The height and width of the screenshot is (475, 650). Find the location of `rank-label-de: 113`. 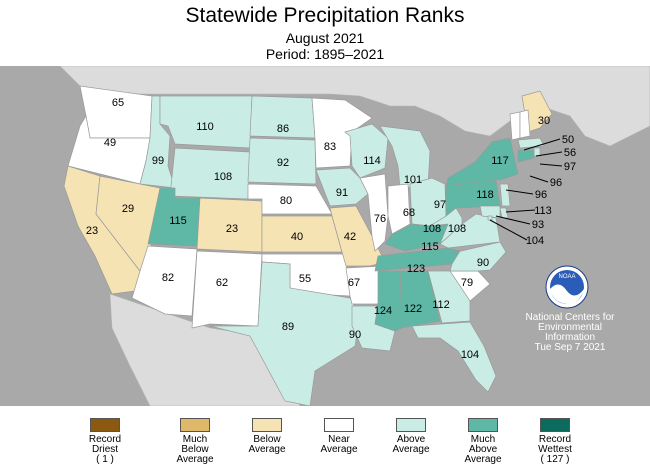

rank-label-de: 113 is located at coordinates (543, 211).